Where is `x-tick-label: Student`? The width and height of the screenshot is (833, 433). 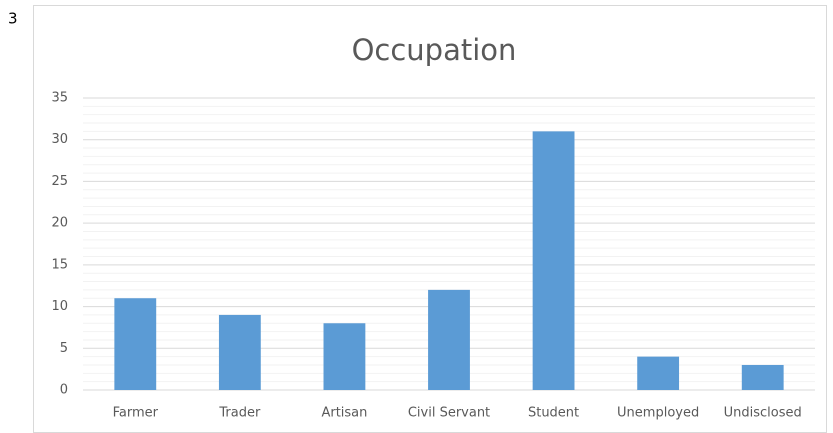 x-tick-label: Student is located at coordinates (553, 413).